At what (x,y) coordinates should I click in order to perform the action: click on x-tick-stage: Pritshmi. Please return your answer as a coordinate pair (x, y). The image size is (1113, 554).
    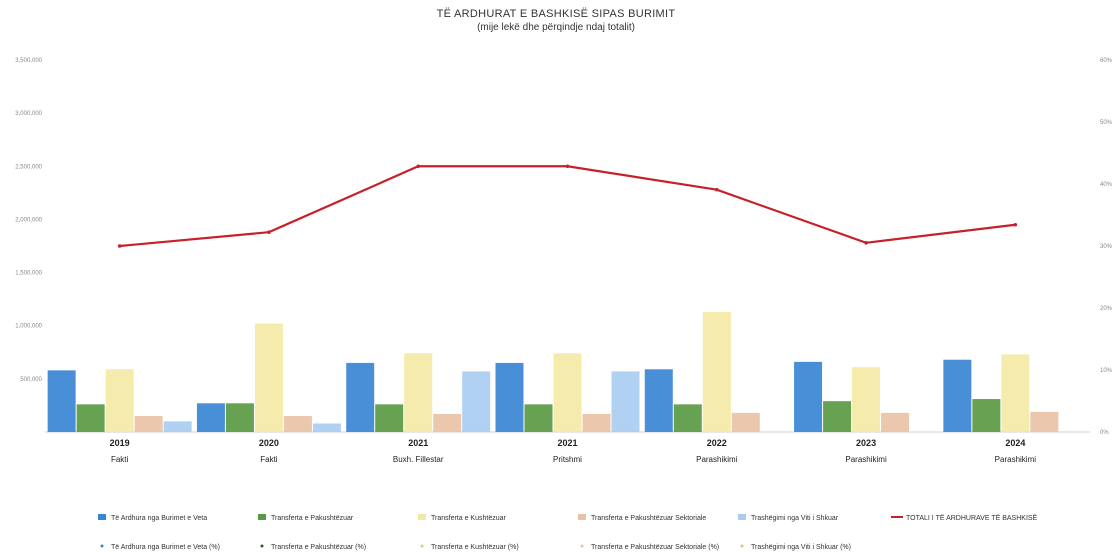
    Looking at the image, I should click on (567, 459).